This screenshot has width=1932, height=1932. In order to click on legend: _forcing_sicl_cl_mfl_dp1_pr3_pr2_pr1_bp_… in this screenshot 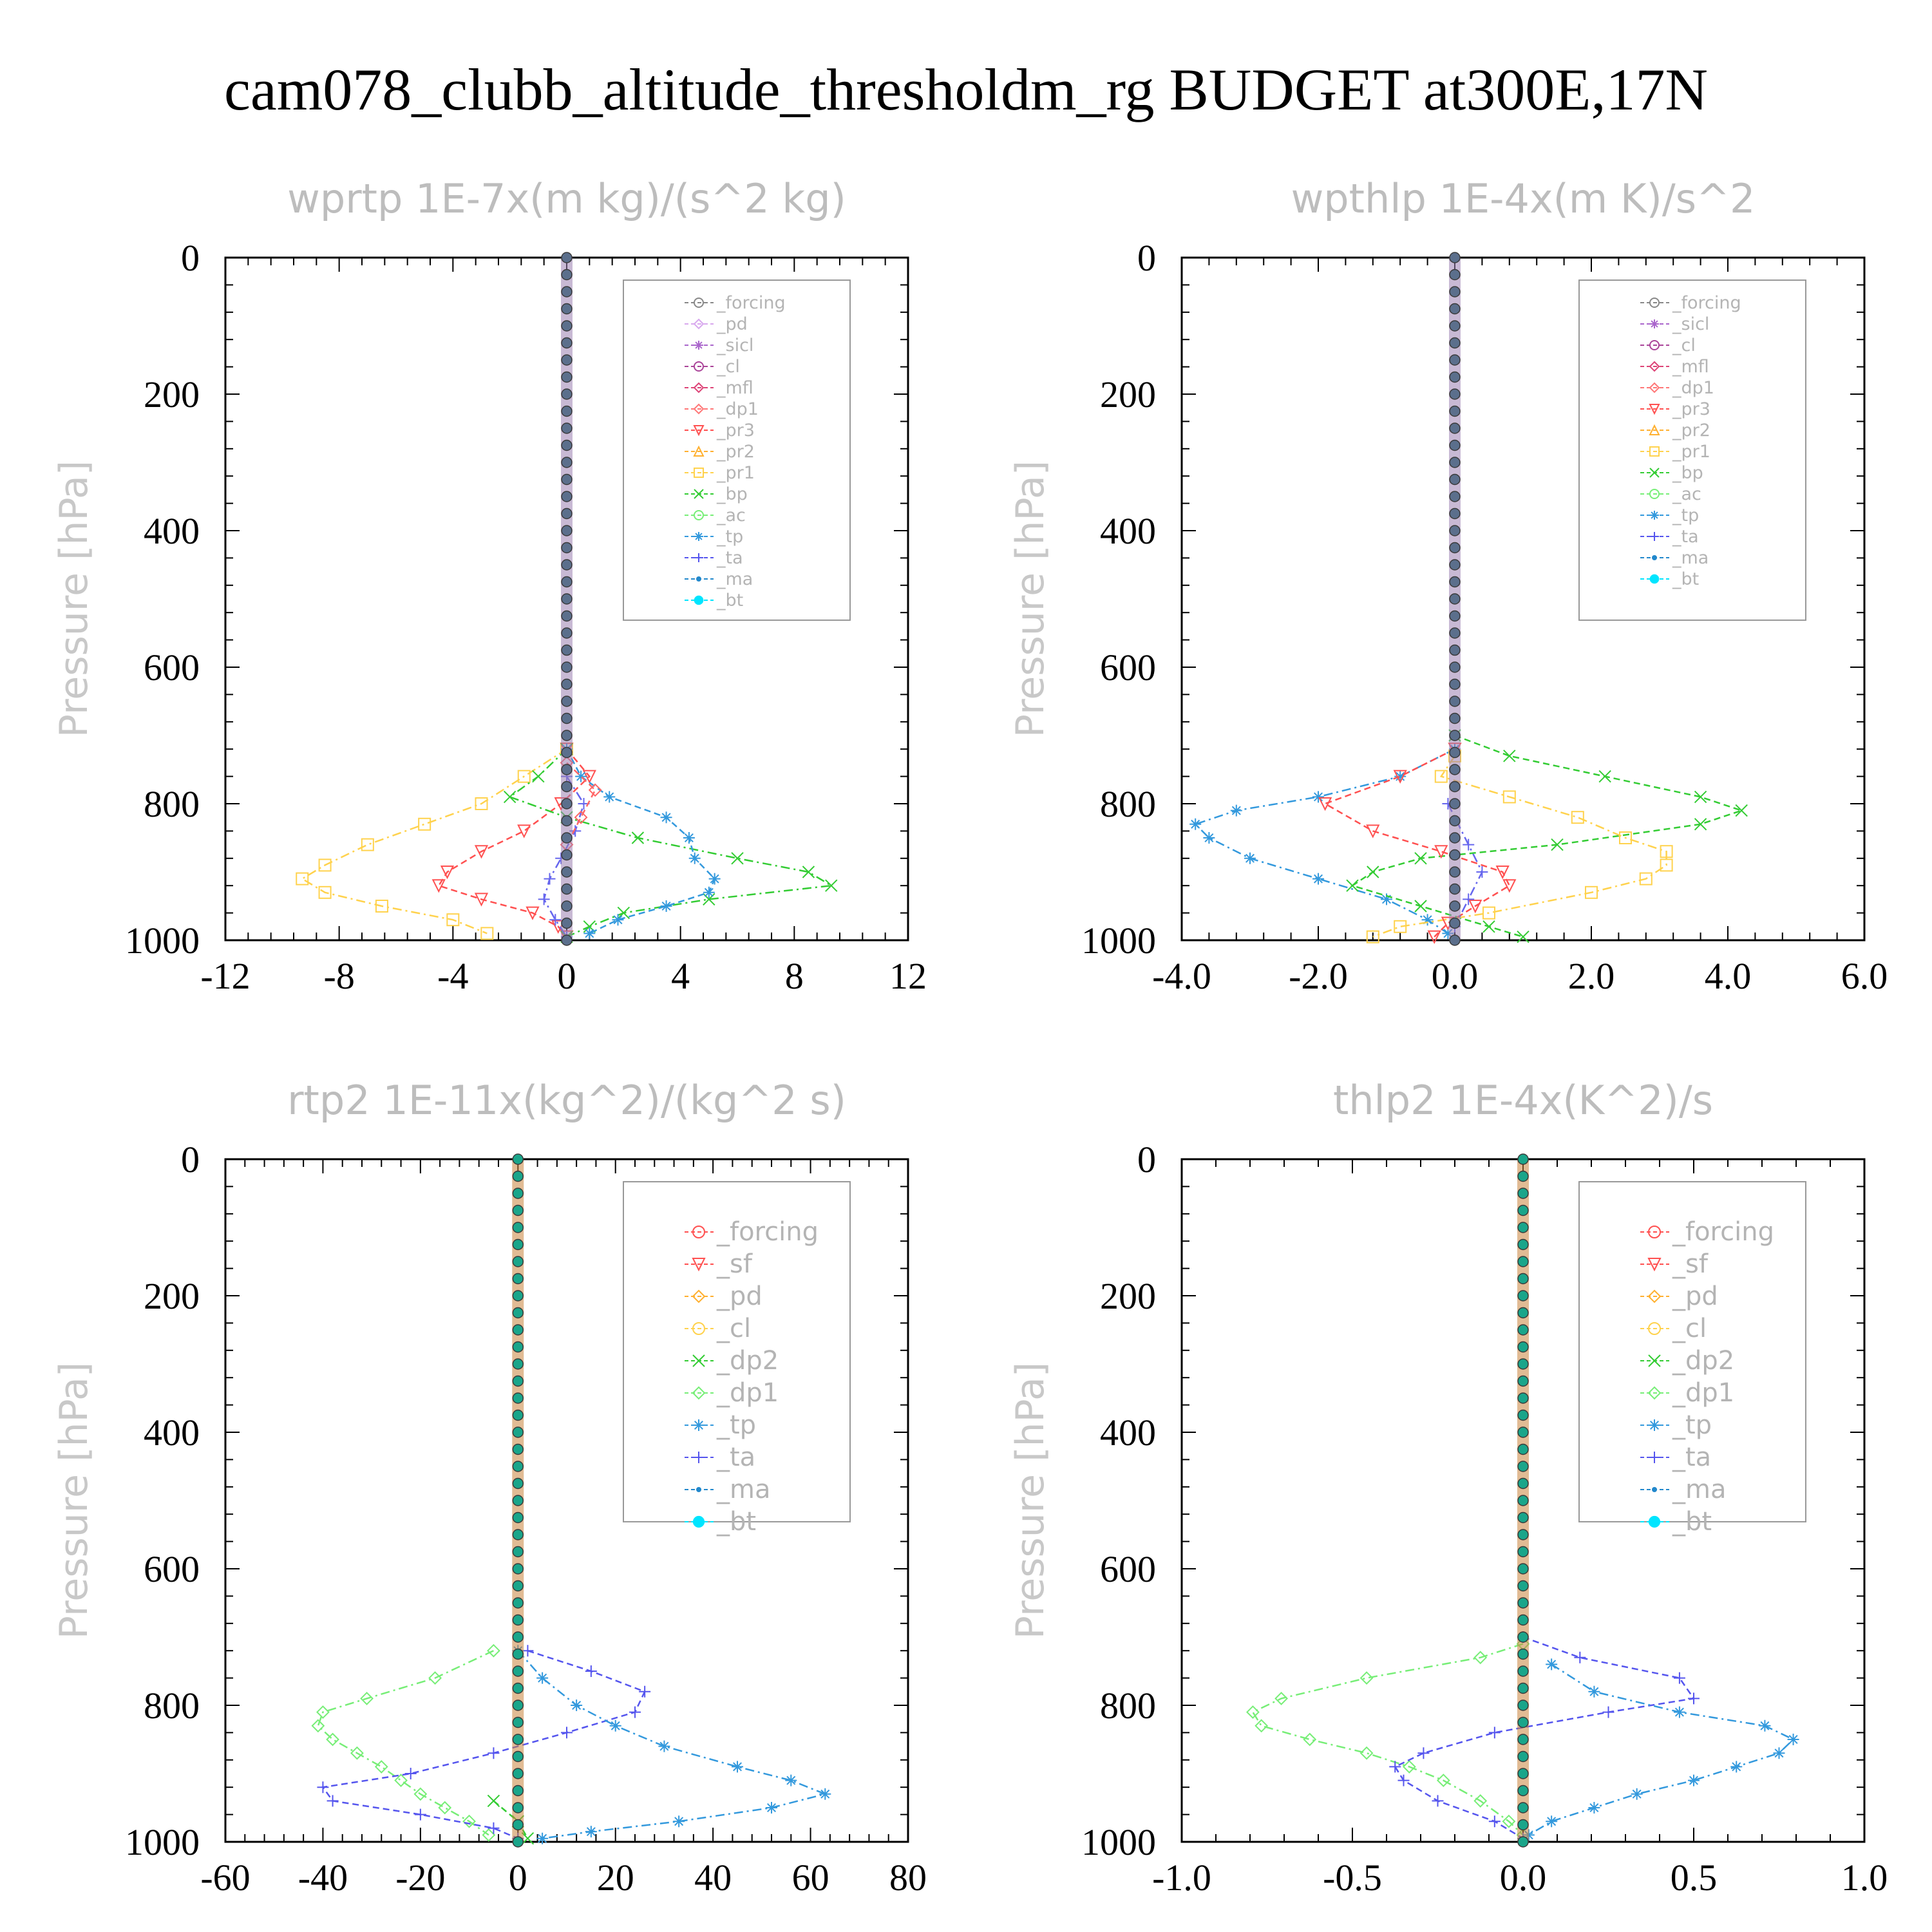, I will do `click(1692, 450)`.